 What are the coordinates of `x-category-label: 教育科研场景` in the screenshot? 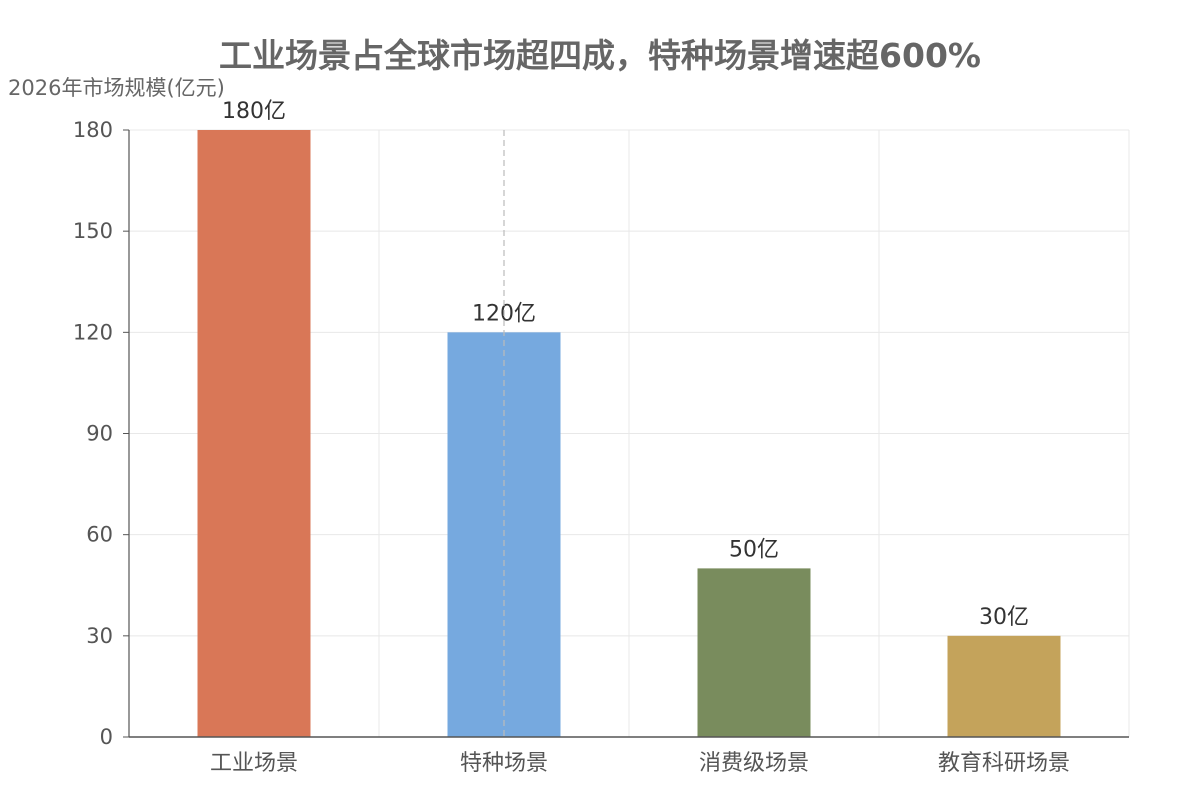 It's located at (1004, 763).